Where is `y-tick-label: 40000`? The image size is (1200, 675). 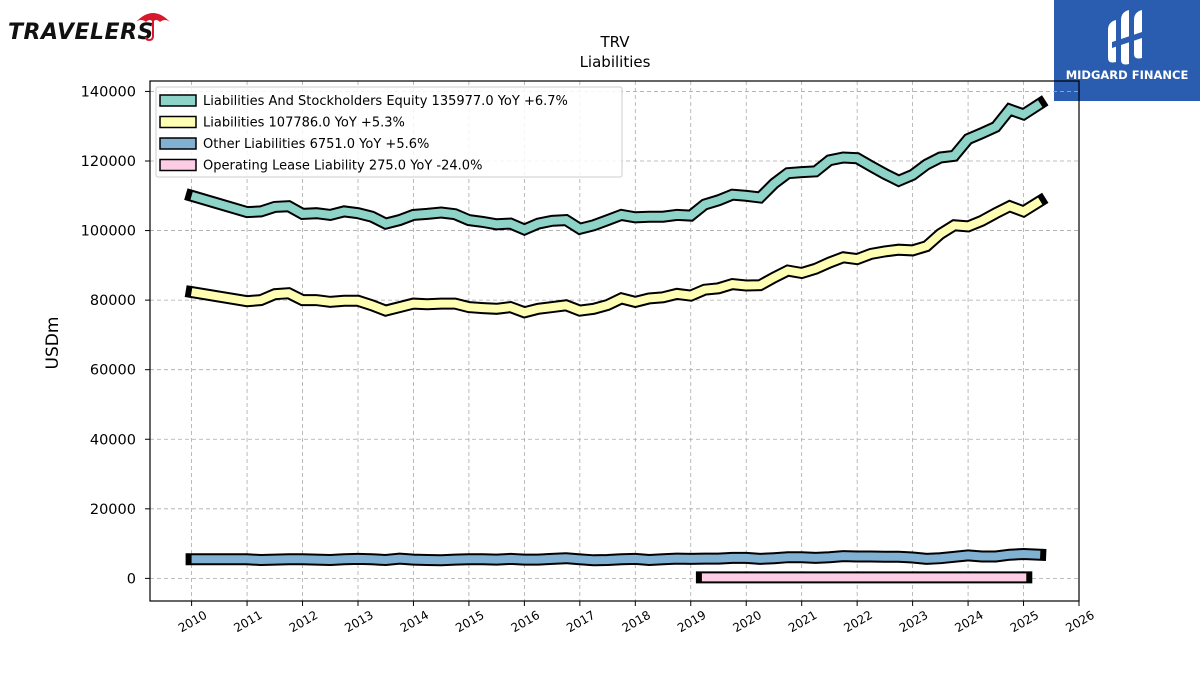 y-tick-label: 40000 is located at coordinates (113, 440).